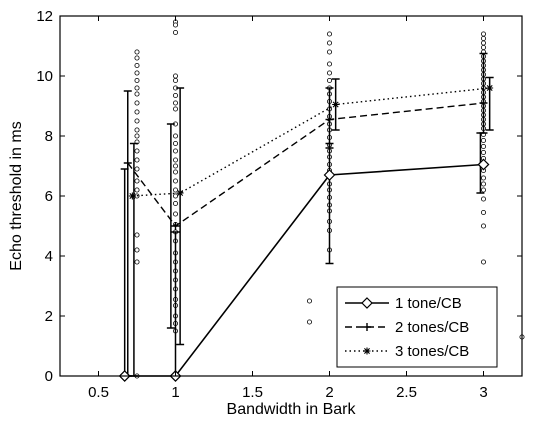 Image resolution: width=538 pixels, height=433 pixels. I want to click on legend-label-2: 2 tones/CB, so click(432, 327).